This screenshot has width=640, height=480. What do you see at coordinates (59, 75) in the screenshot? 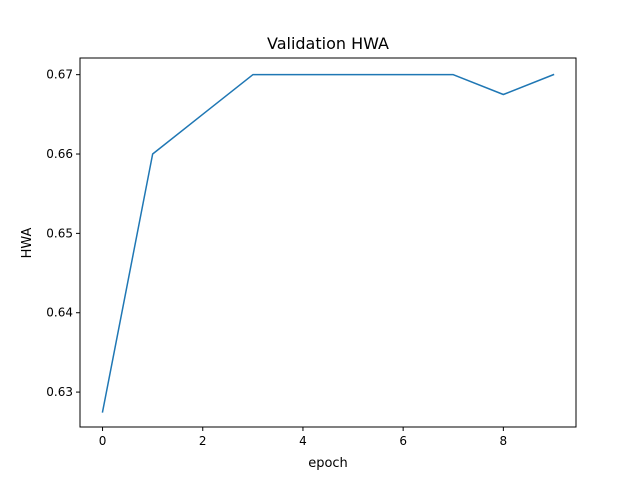
I see `y-tick-label: 0.67` at bounding box center [59, 75].